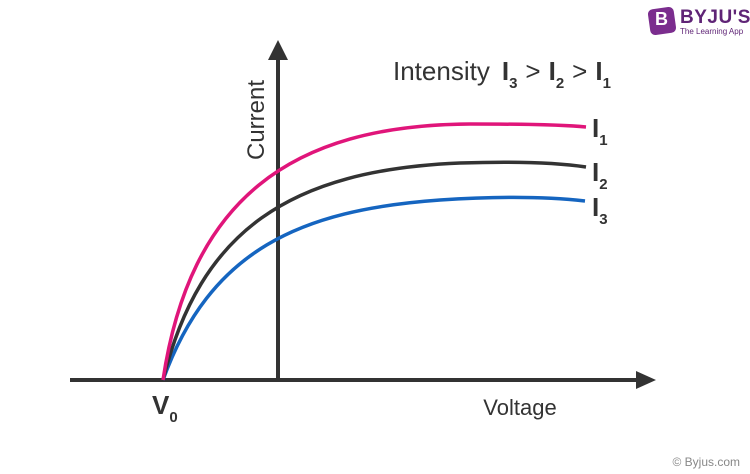 This screenshot has width=750, height=474. I want to click on y-axis-arrow, so click(278, 50).